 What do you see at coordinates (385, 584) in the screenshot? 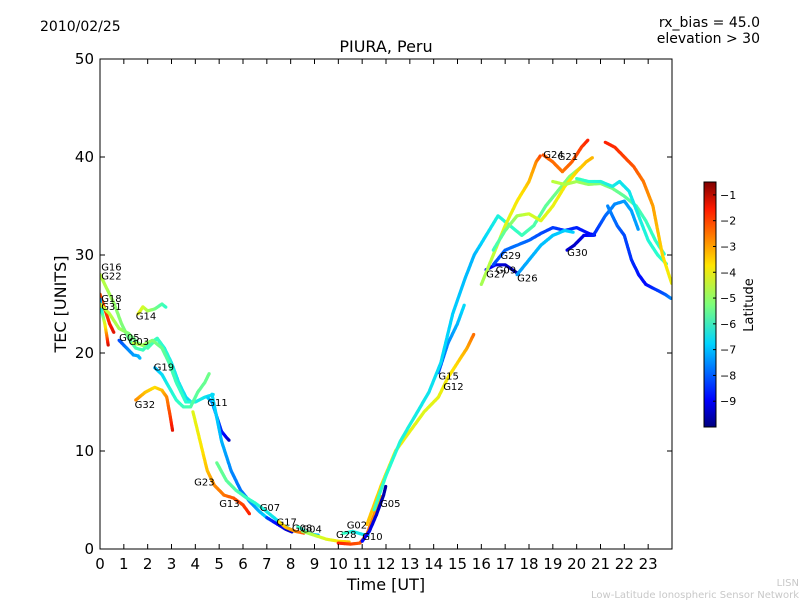
I see `x-axis-label: Time [UT]` at bounding box center [385, 584].